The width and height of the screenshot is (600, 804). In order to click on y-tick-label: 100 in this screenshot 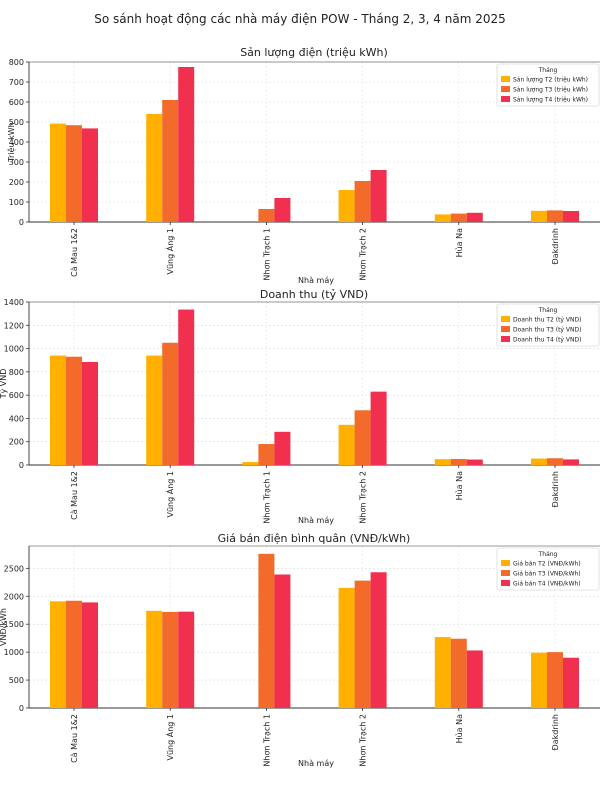, I will do `click(16, 202)`.